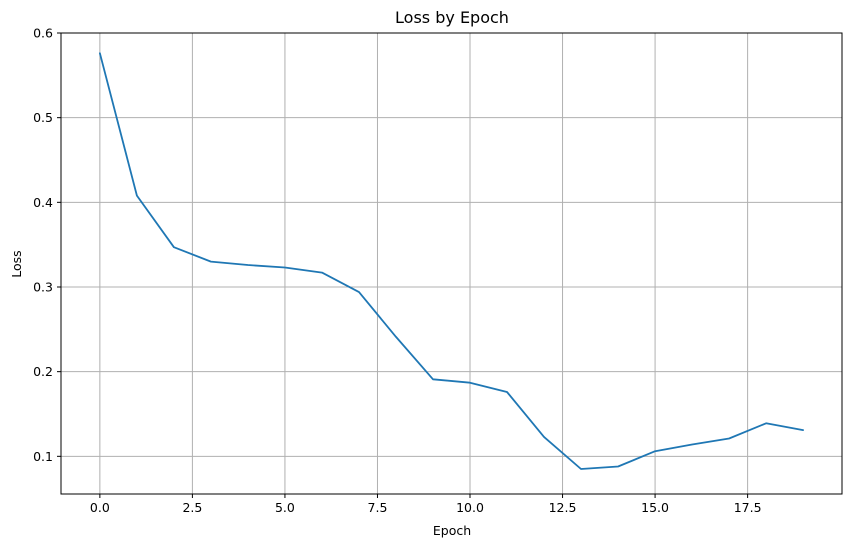 The width and height of the screenshot is (846, 547). What do you see at coordinates (748, 507) in the screenshot?
I see `x-tick-label: 17.5` at bounding box center [748, 507].